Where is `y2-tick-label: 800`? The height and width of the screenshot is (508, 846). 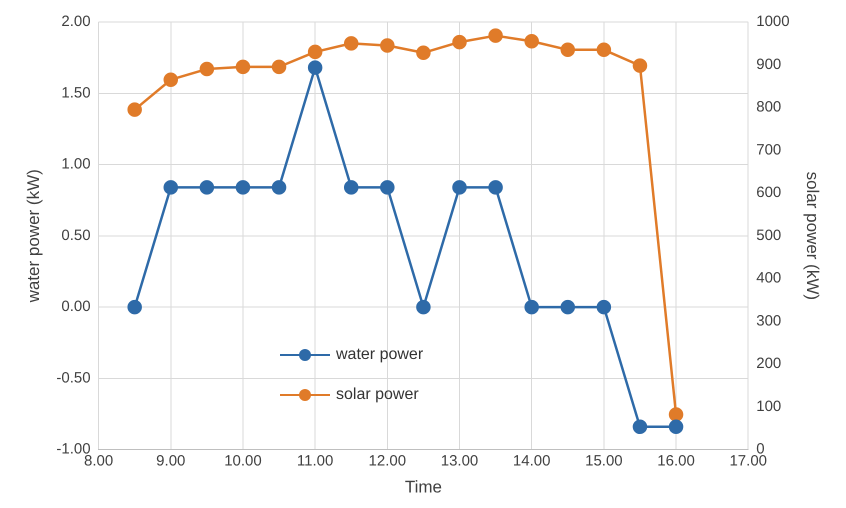 y2-tick-label: 800 is located at coordinates (769, 107).